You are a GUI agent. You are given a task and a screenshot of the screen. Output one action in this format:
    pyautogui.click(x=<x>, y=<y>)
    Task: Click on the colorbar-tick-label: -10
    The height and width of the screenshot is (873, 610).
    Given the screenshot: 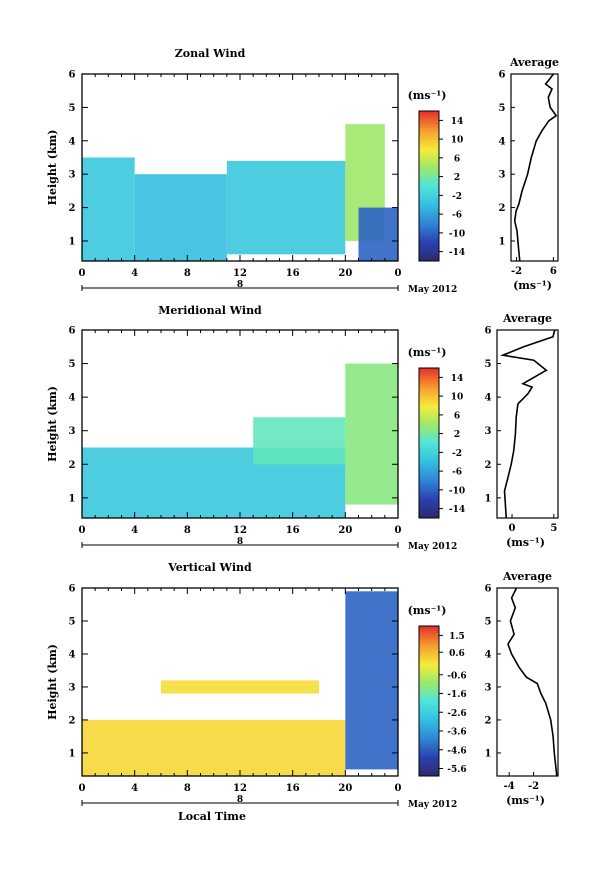 What is the action you would take?
    pyautogui.click(x=457, y=234)
    